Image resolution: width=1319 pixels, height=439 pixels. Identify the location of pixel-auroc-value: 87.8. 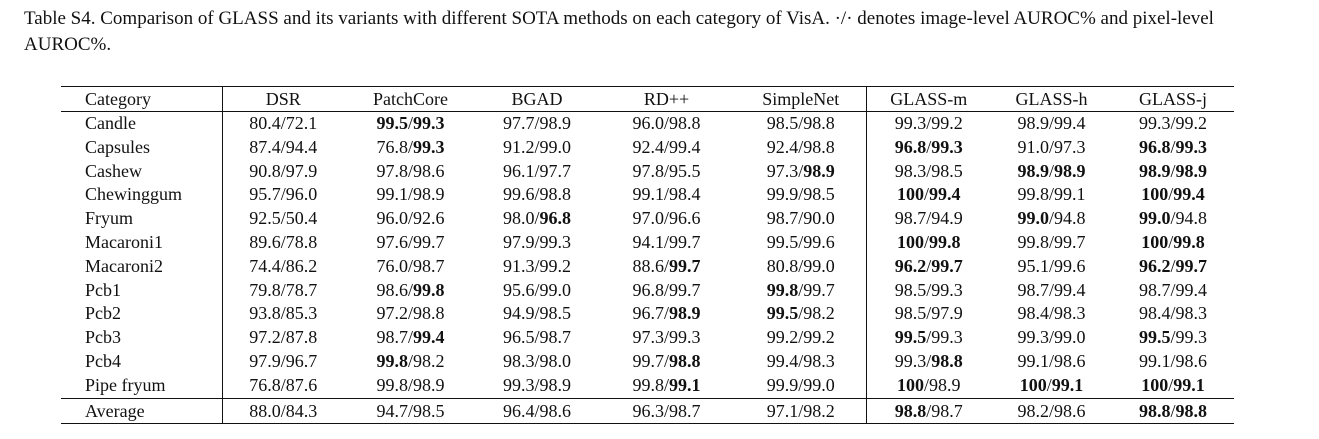
(301, 337).